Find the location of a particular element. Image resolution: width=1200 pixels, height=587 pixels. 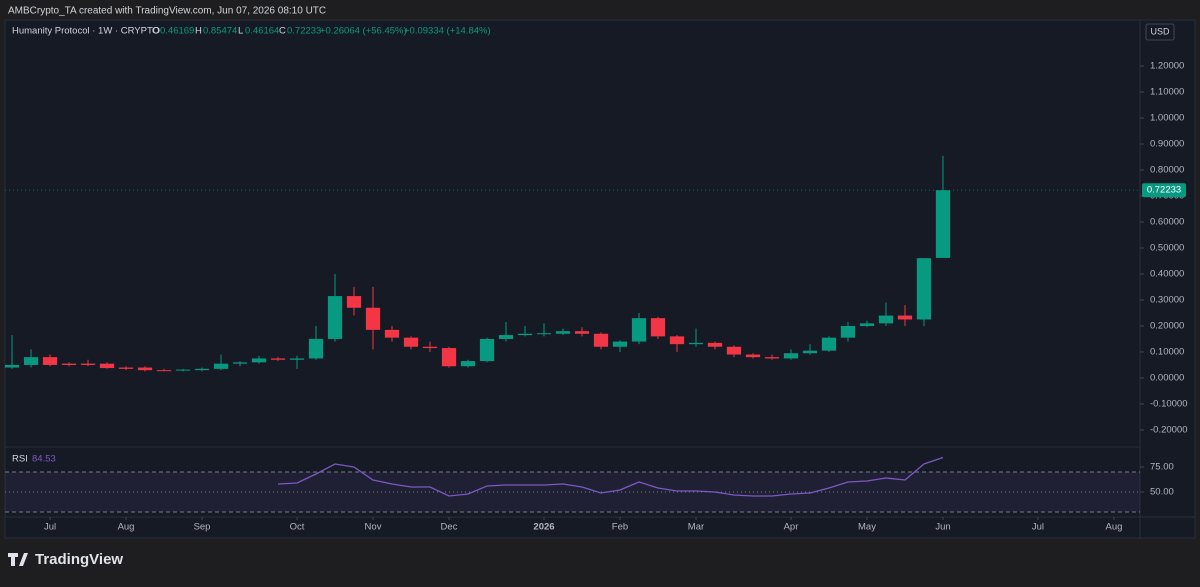

x-tick-label: Feb is located at coordinates (620, 527).